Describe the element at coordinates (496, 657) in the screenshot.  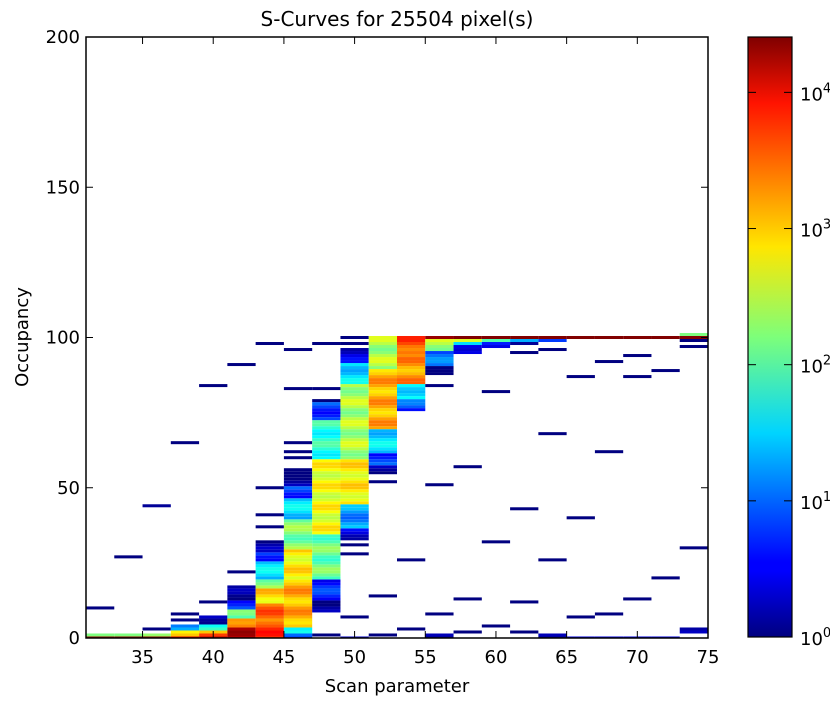
I see `x-tick-label: 60` at that location.